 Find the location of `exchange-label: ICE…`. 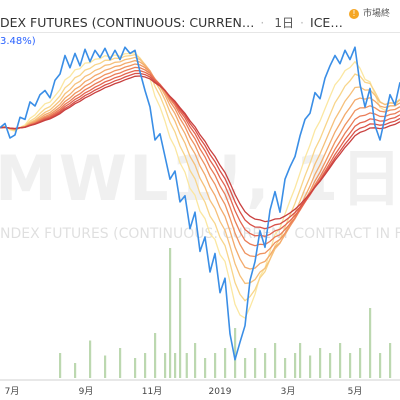

exchange-label: ICE… is located at coordinates (326, 22).